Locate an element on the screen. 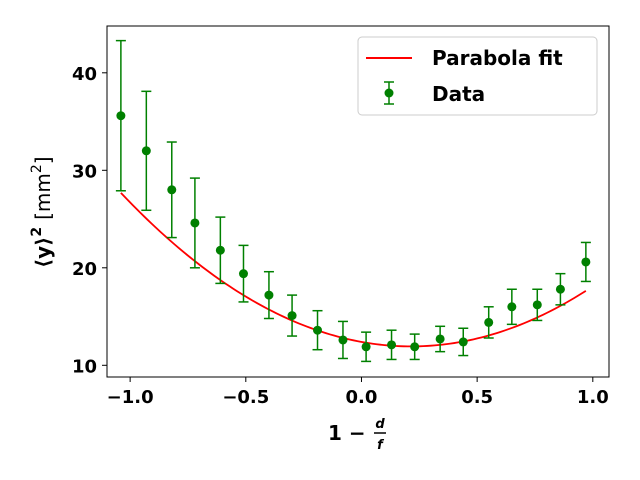  x-tick-label: −1.0 is located at coordinates (130, 397).